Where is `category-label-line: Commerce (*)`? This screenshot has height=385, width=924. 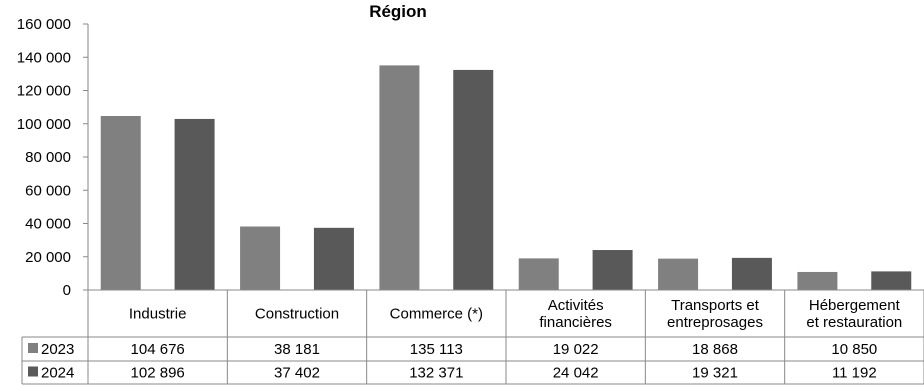
category-label-line: Commerce (*) is located at coordinates (436, 314).